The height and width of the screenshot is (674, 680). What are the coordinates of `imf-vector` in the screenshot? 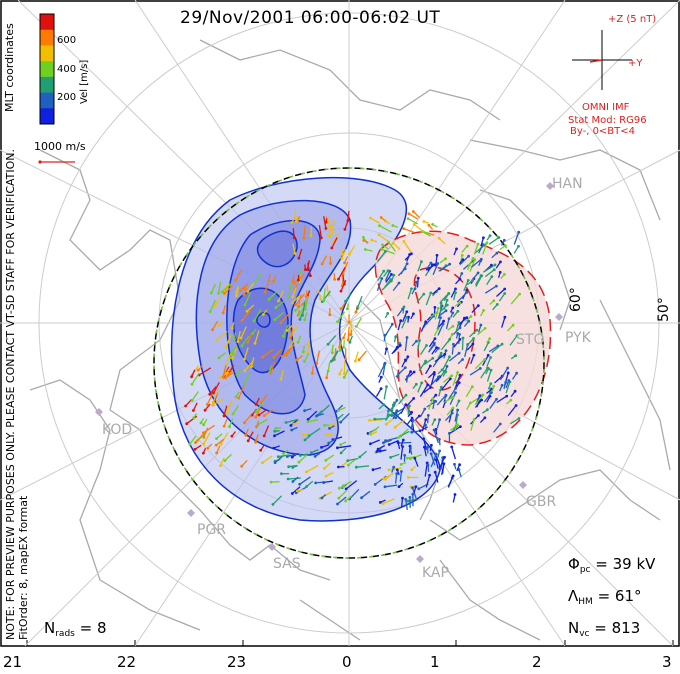 It's located at (596, 61).